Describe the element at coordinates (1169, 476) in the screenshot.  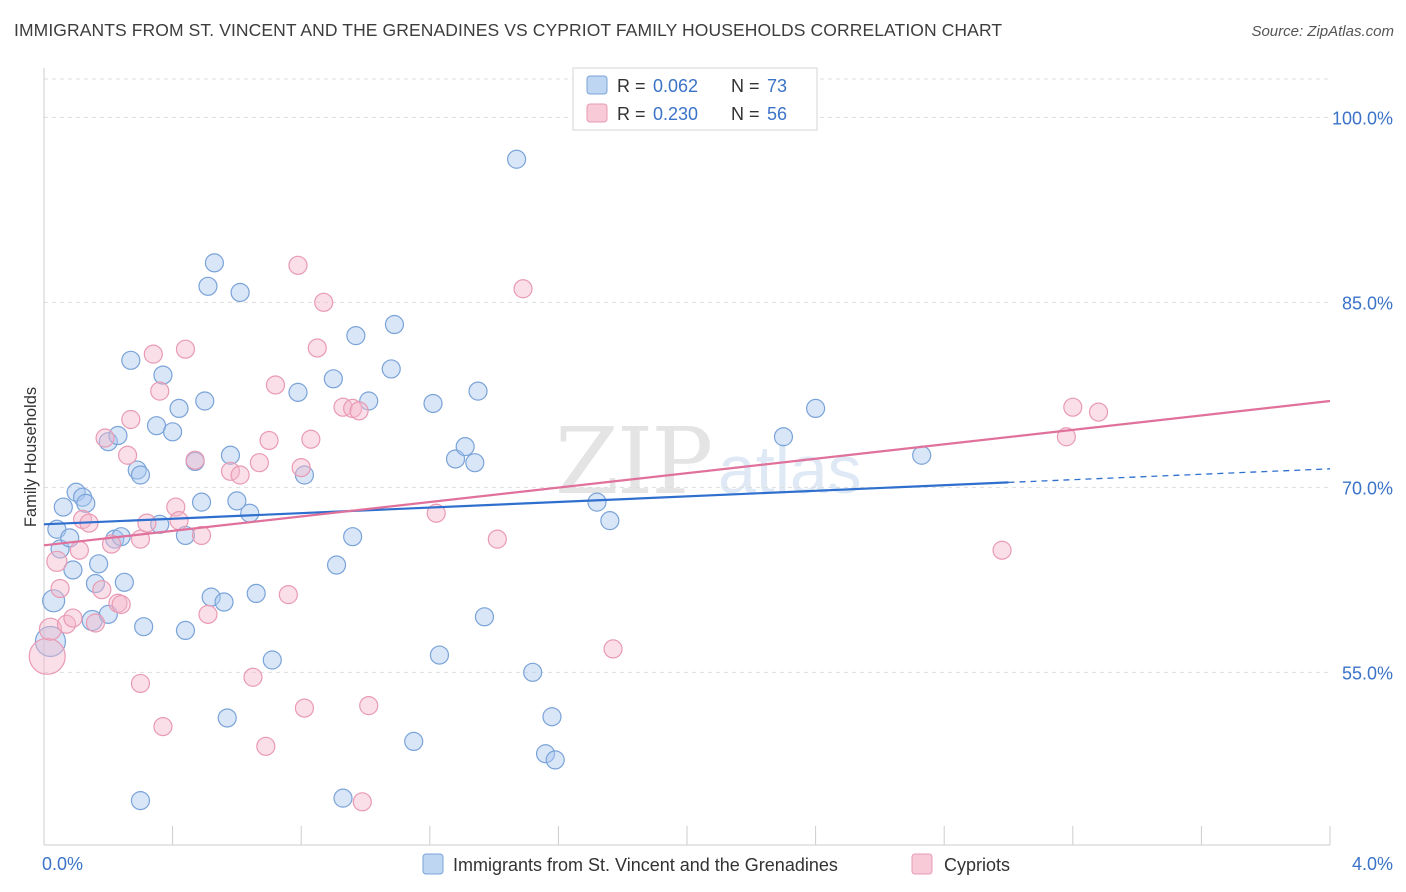
I see `trend-line-blue-extension` at that location.